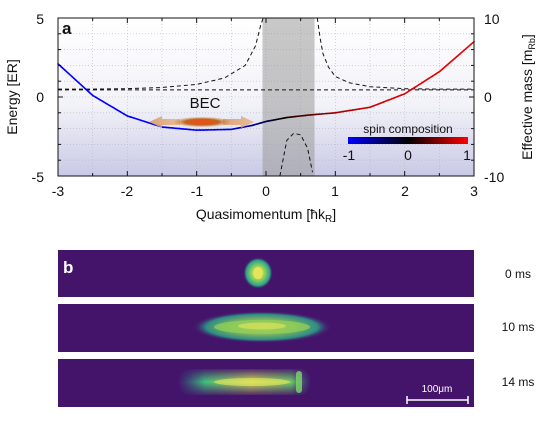 This screenshot has height=428, width=550. I want to click on y-left-tick: 0, so click(40, 97).